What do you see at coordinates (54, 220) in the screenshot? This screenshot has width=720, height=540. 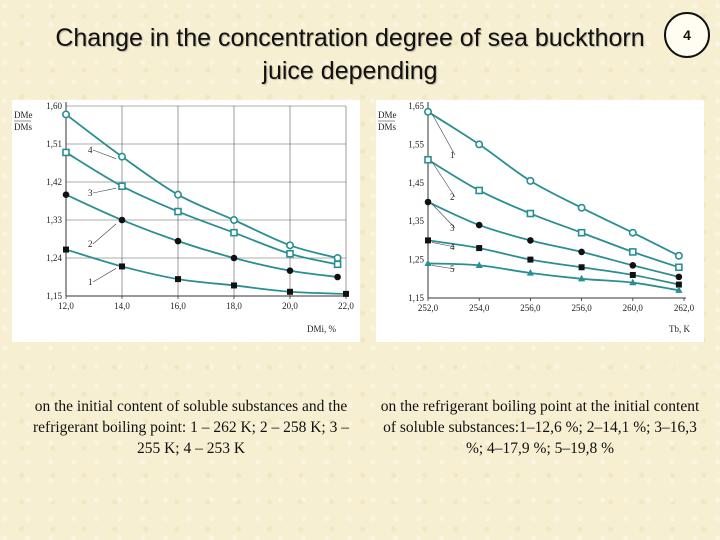 I see `y-tick-label: 1,33` at bounding box center [54, 220].